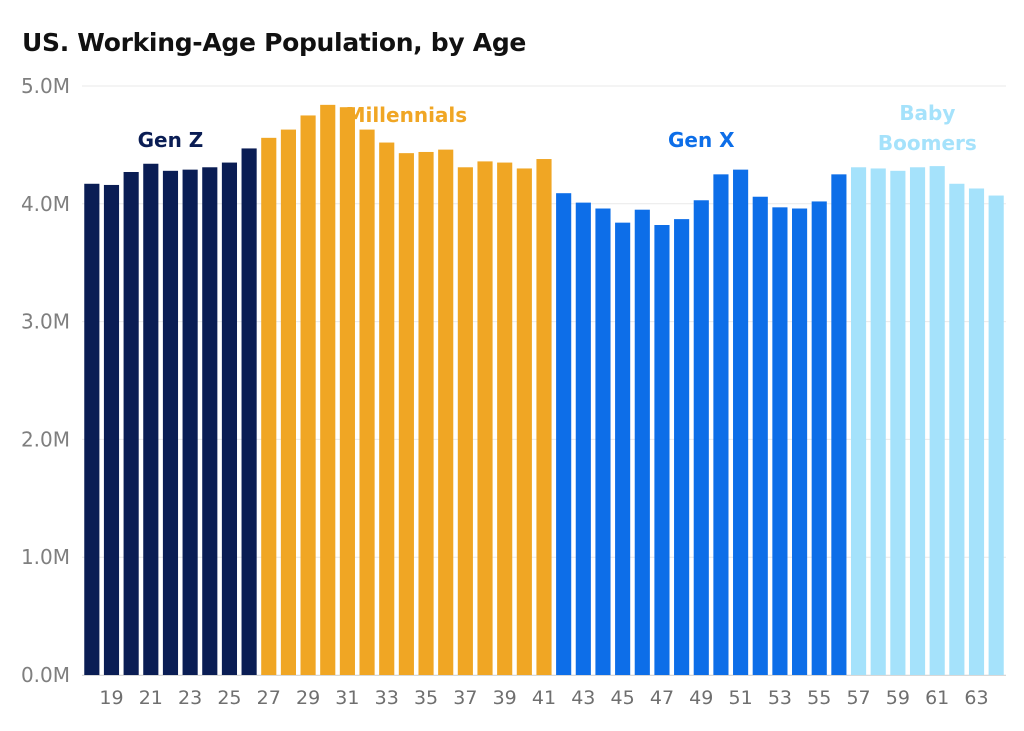 This screenshot has width=1024, height=731. I want to click on x-tick-label: 57, so click(858, 698).